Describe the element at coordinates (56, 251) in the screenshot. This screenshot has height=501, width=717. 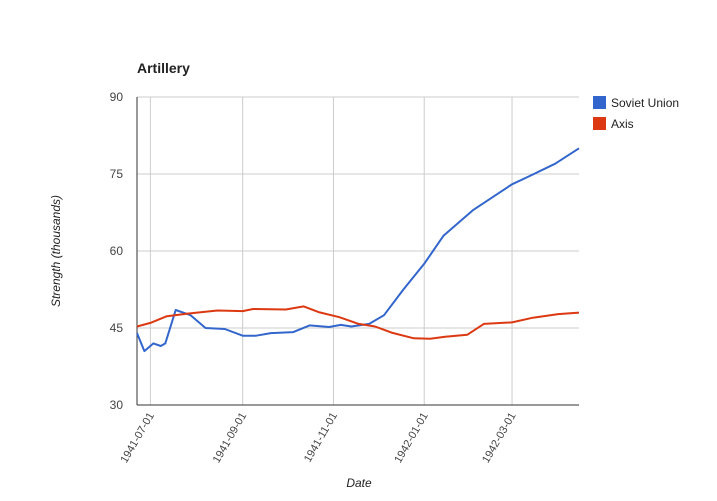
I see `y-axis-label: Strength (thousands)` at that location.